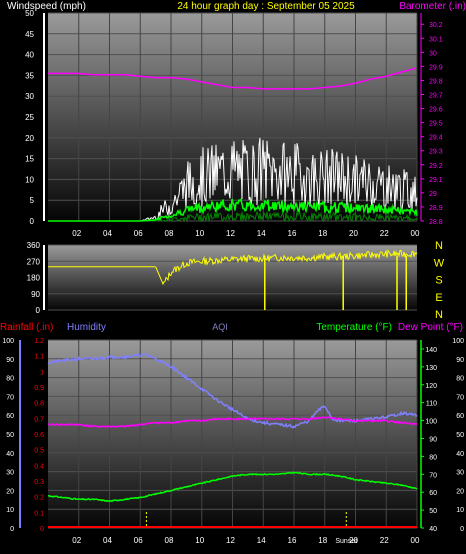  What do you see at coordinates (29, 13) in the screenshot?
I see `wind-y-tick: 50` at bounding box center [29, 13].